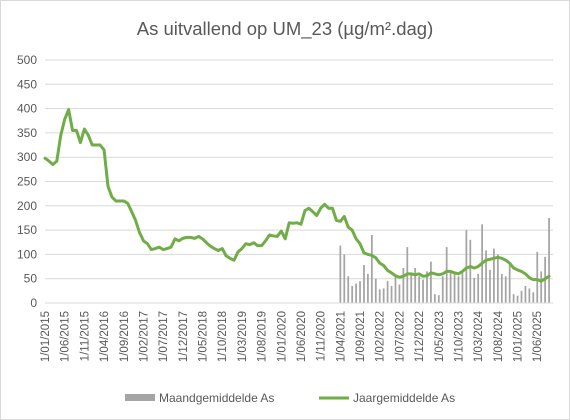  What do you see at coordinates (519, 336) in the screenshot?
I see `x-tick-label: 1/01/2025` at bounding box center [519, 336].